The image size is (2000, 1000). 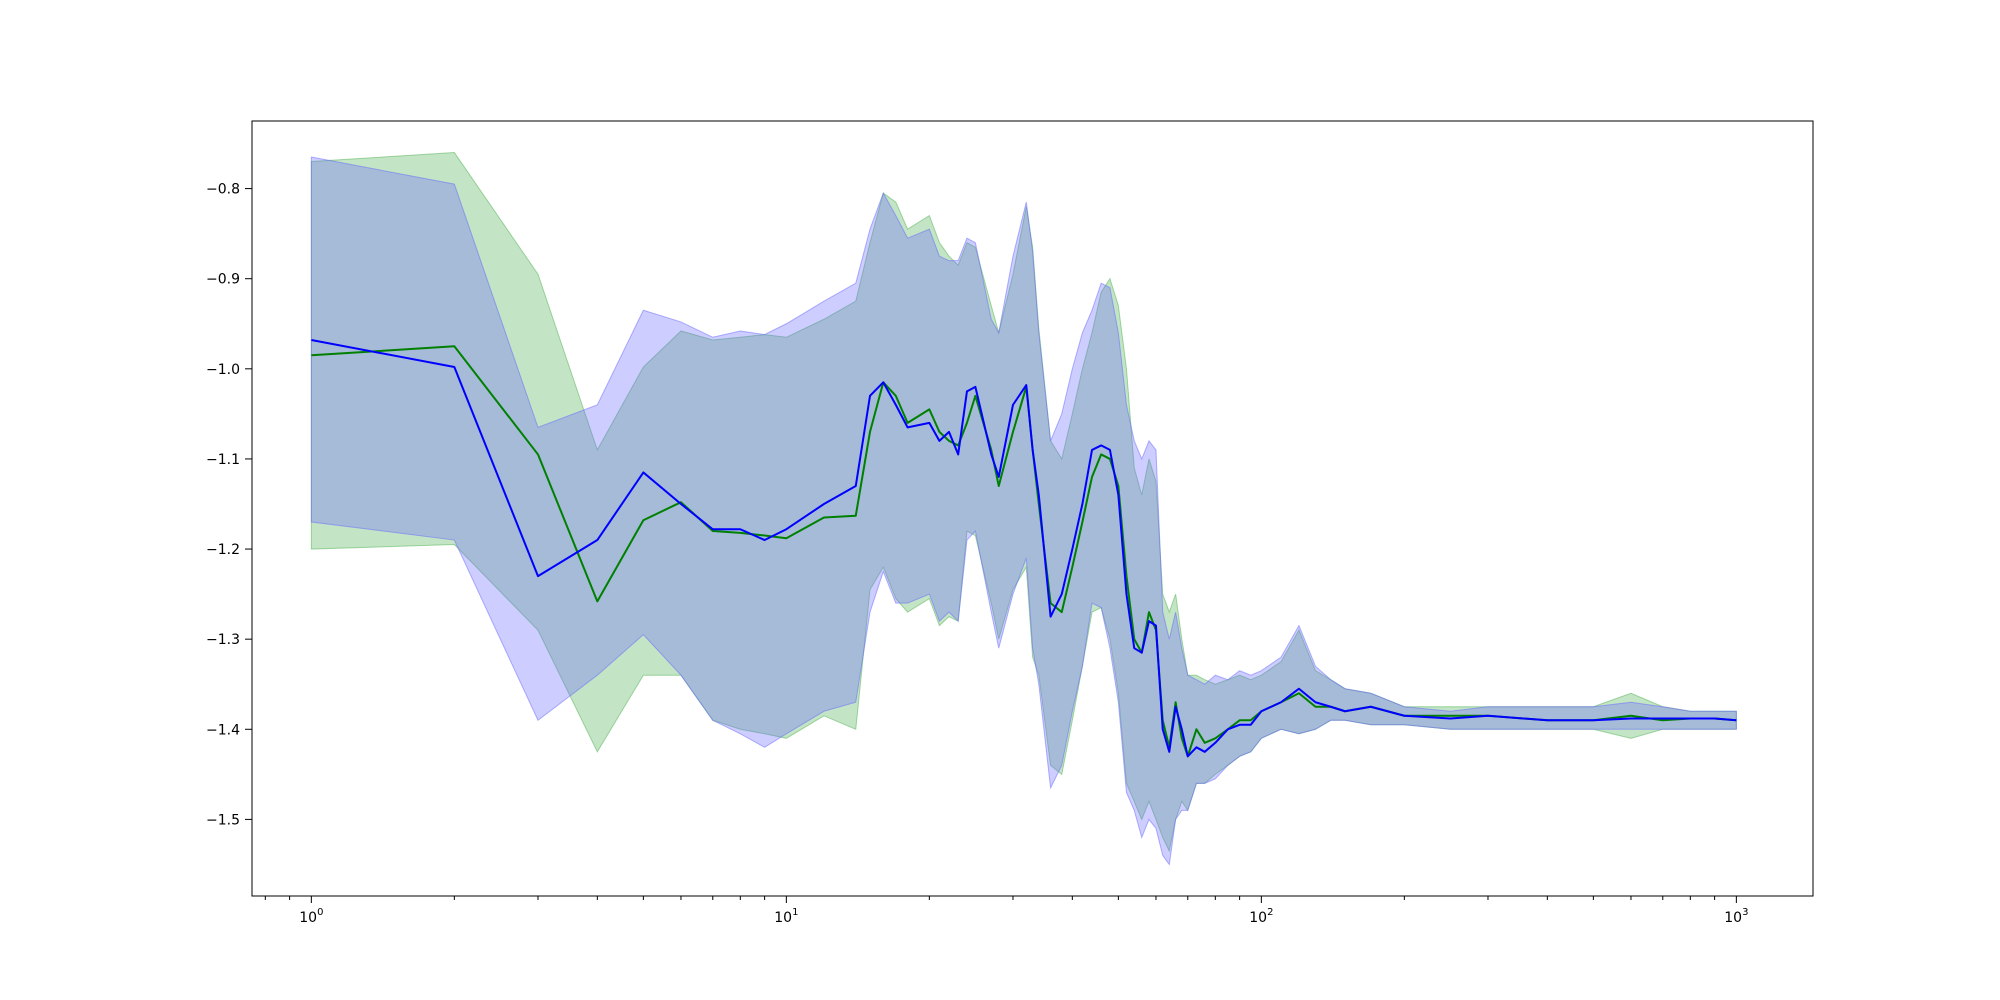 What do you see at coordinates (223, 640) in the screenshot?
I see `y-tick-label: −1.3` at bounding box center [223, 640].